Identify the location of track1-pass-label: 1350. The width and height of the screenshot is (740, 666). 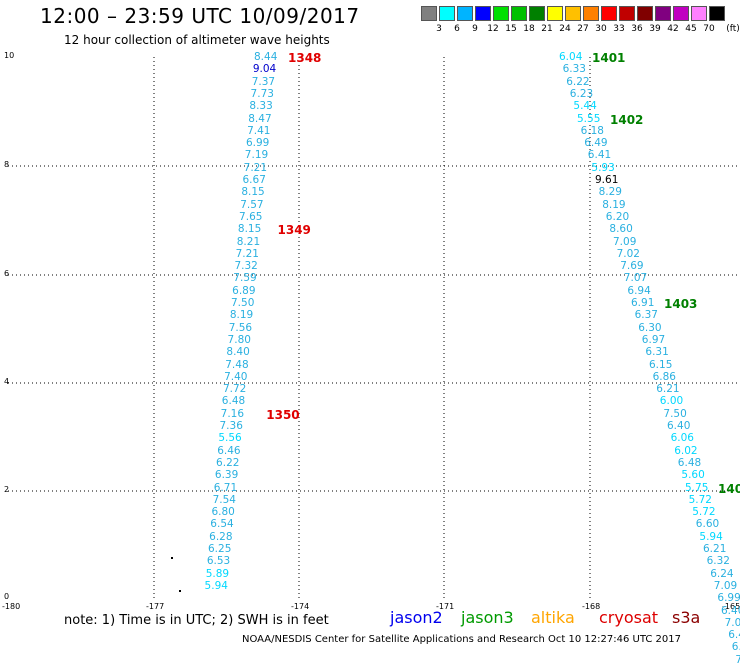
(283, 414).